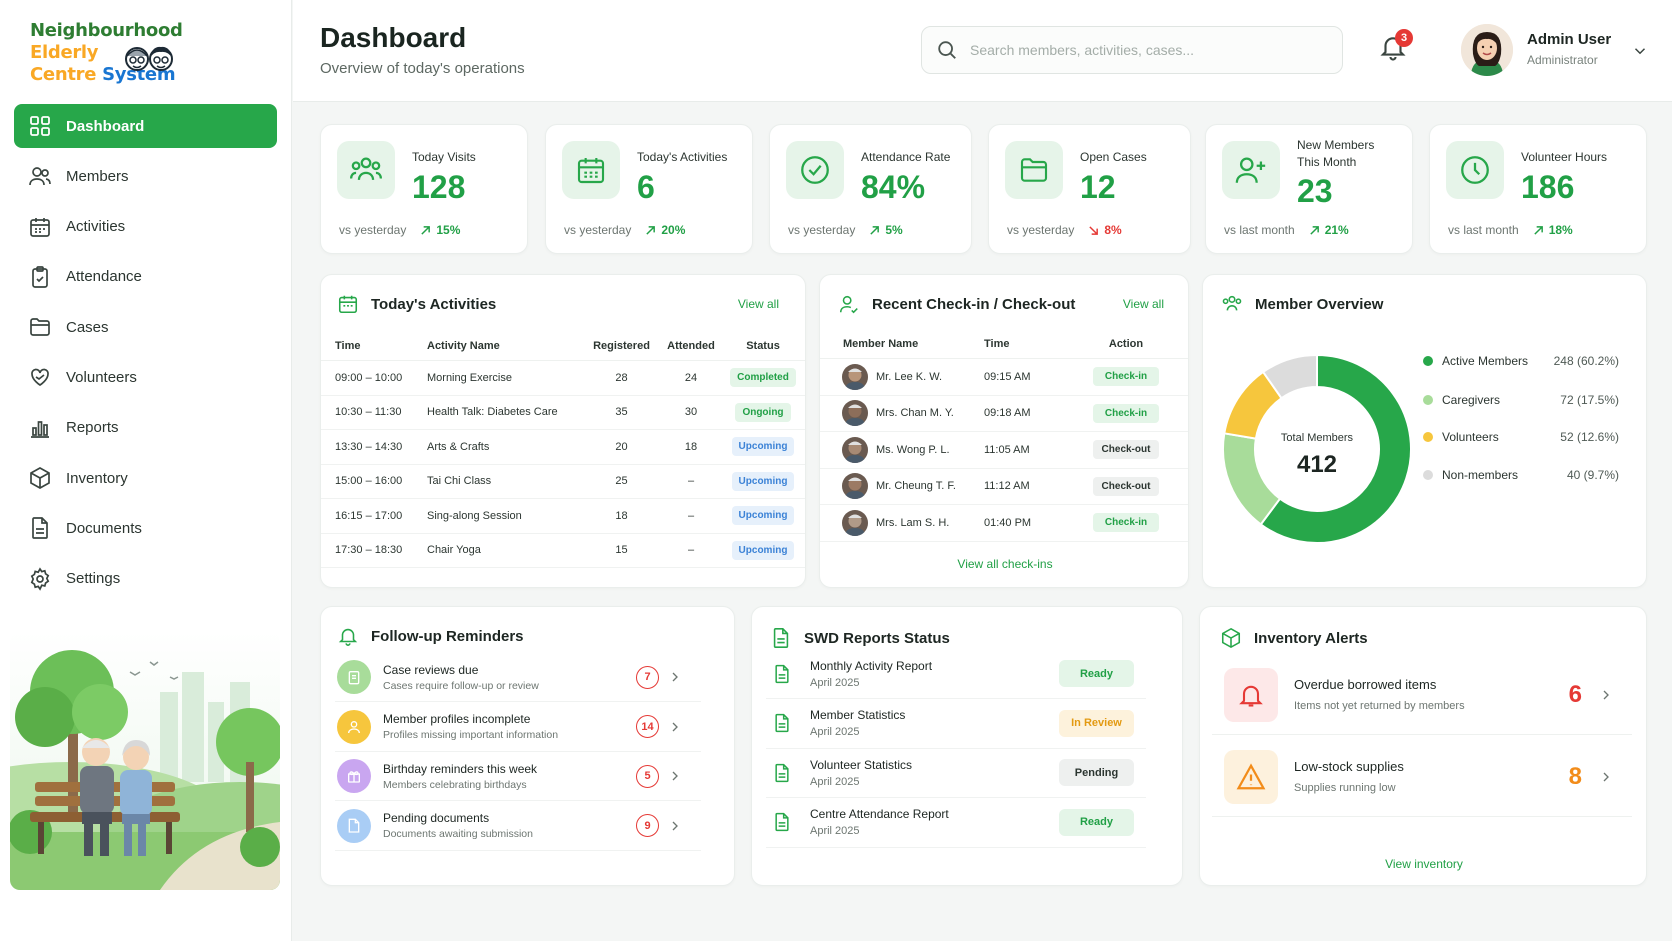 The image size is (1672, 941). What do you see at coordinates (673, 230) in the screenshot?
I see `kpi-change-value: 20%` at bounding box center [673, 230].